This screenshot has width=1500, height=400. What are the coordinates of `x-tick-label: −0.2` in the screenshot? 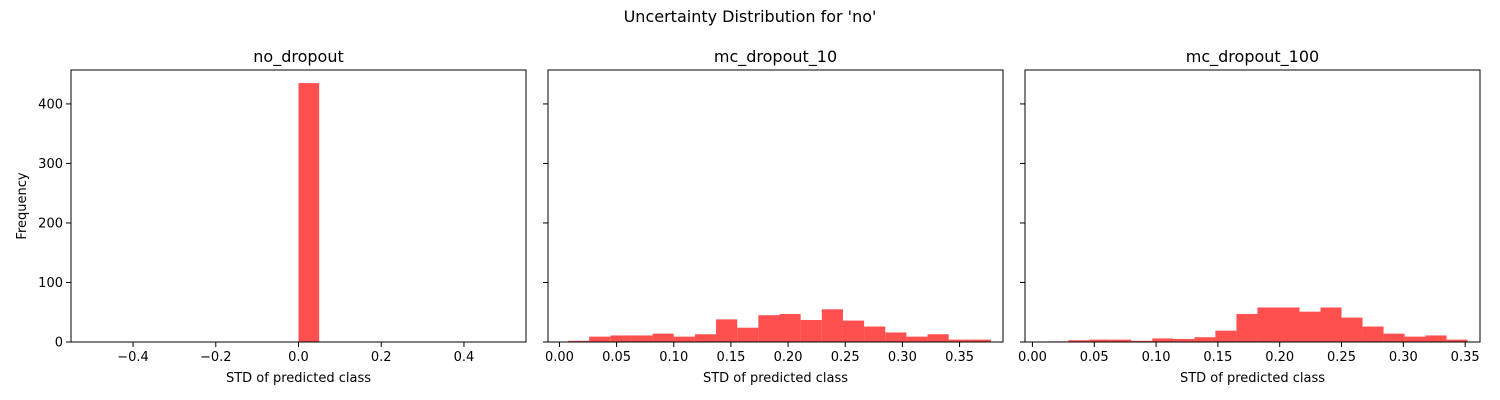 It's located at (216, 357).